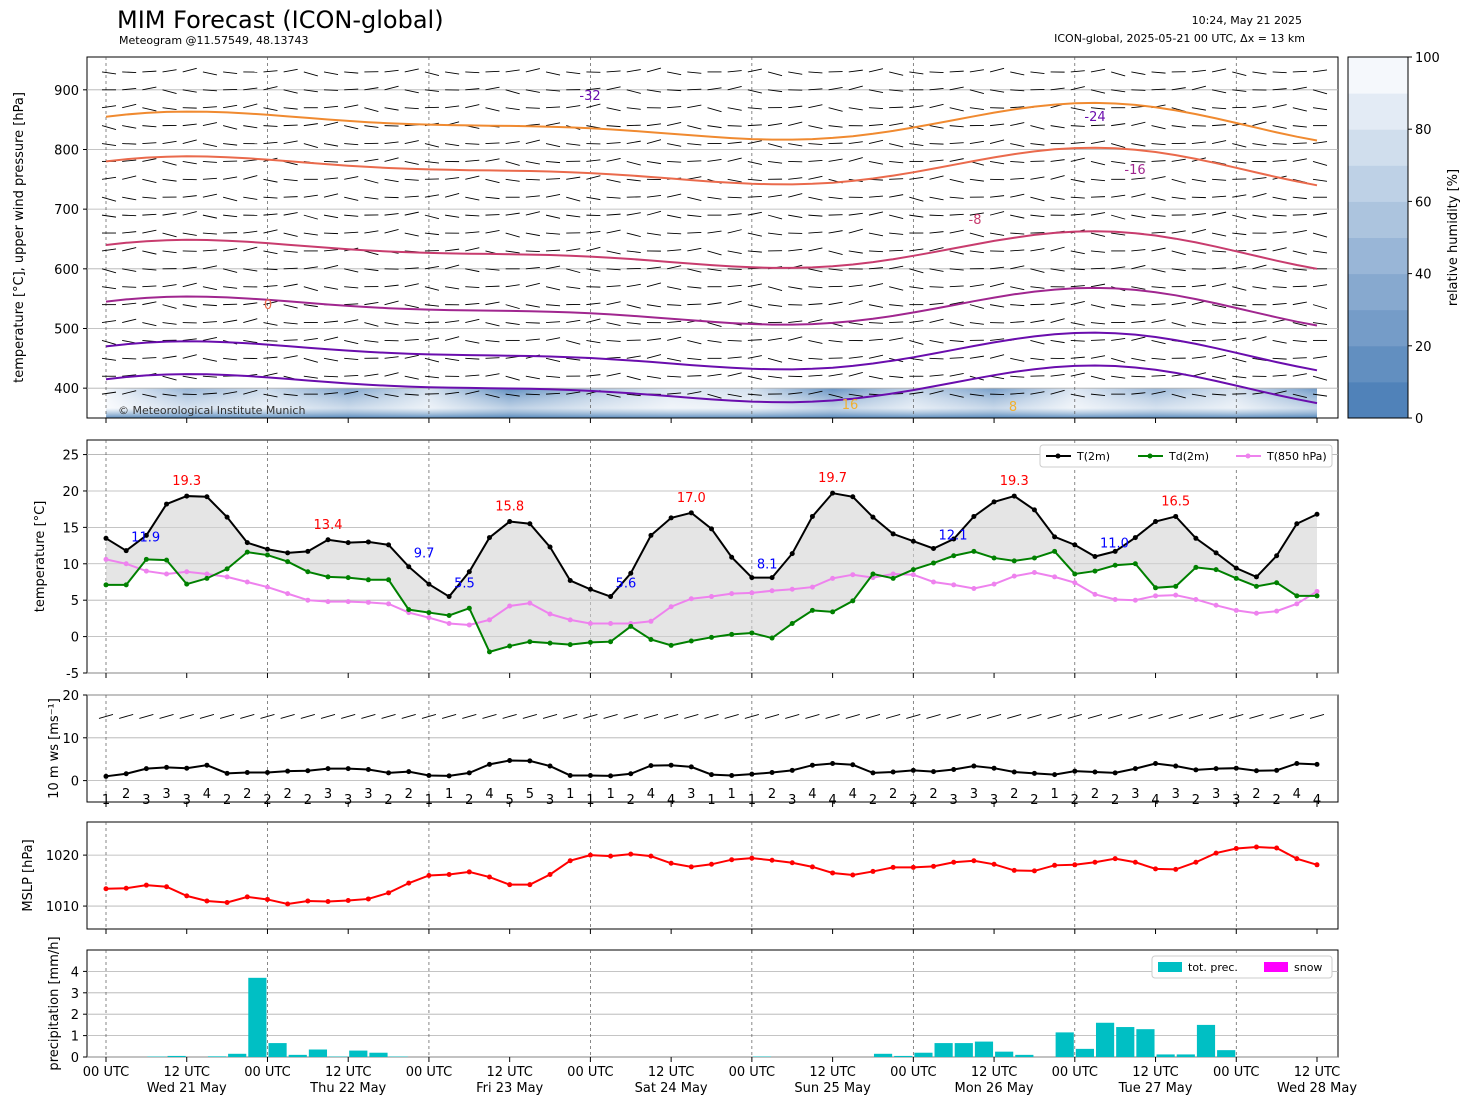  I want to click on max-temp-label: 19.7, so click(832, 478).